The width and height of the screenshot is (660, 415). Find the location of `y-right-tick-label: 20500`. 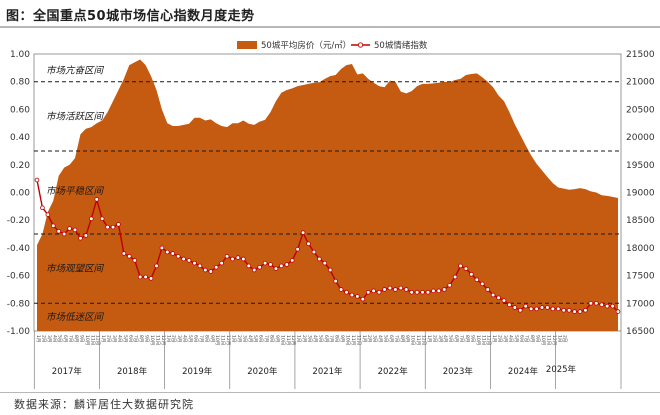

y-right-tick-label: 20500 is located at coordinates (640, 110).